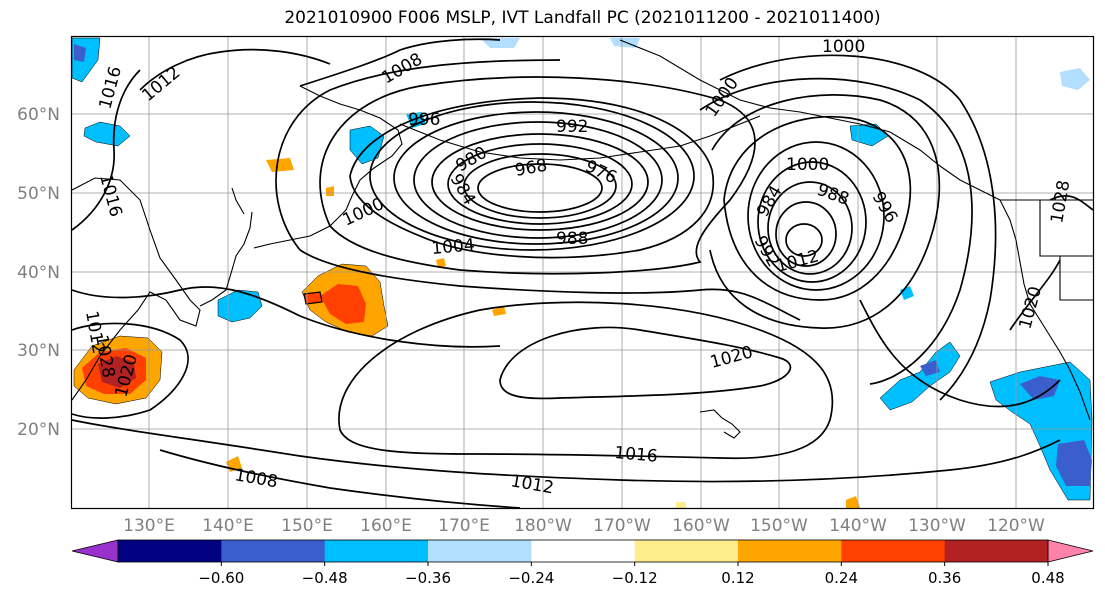  What do you see at coordinates (95, 551) in the screenshot?
I see `colorbar-extend-min` at bounding box center [95, 551].